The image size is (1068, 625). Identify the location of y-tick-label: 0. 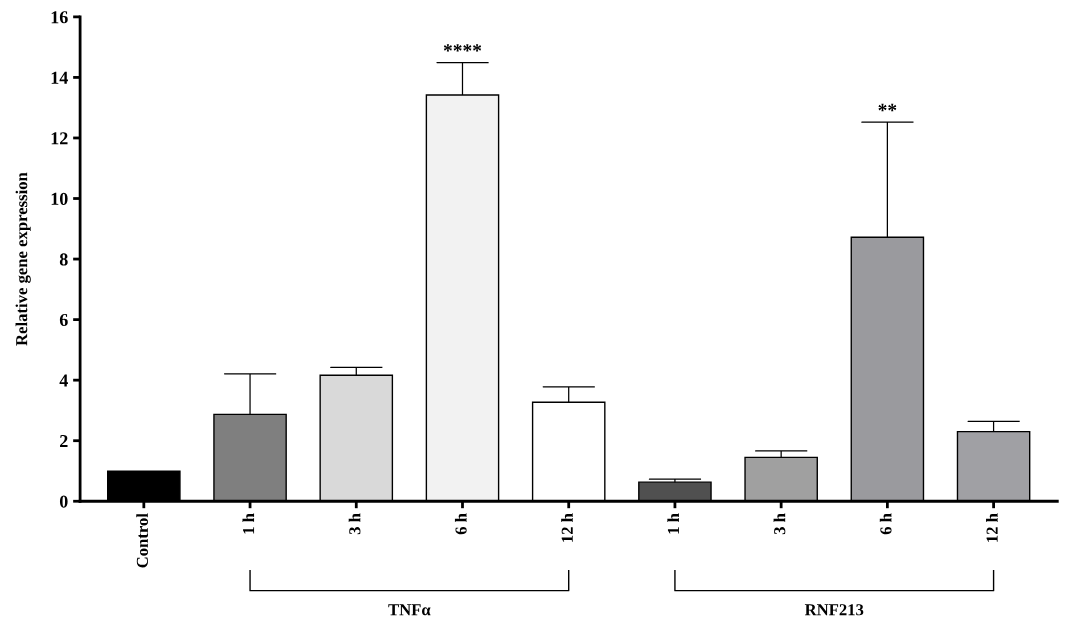
(63, 501).